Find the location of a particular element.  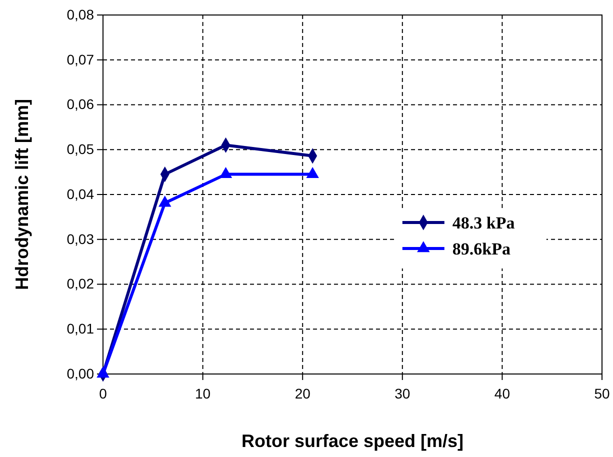

y-tick-label: 0,07 is located at coordinates (80, 59).